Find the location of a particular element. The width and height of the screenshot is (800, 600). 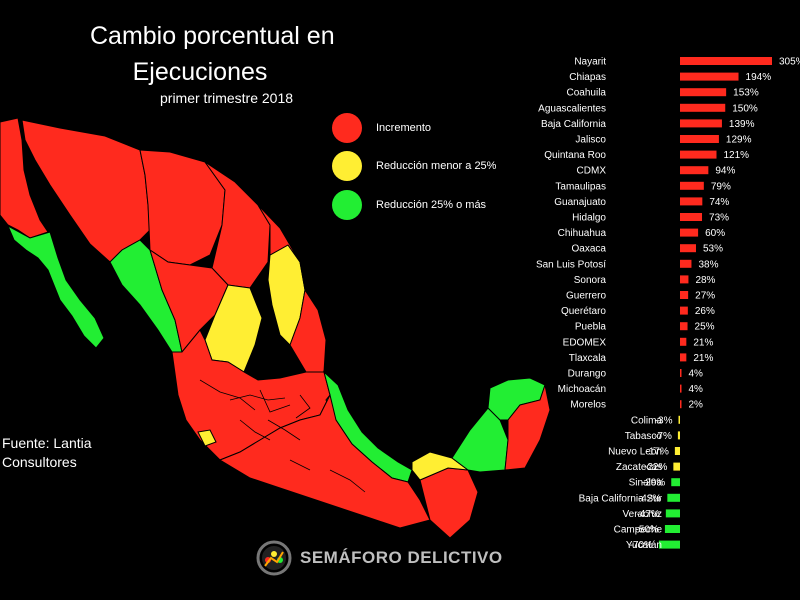

category-label: Zacatecas is located at coordinates (639, 467).